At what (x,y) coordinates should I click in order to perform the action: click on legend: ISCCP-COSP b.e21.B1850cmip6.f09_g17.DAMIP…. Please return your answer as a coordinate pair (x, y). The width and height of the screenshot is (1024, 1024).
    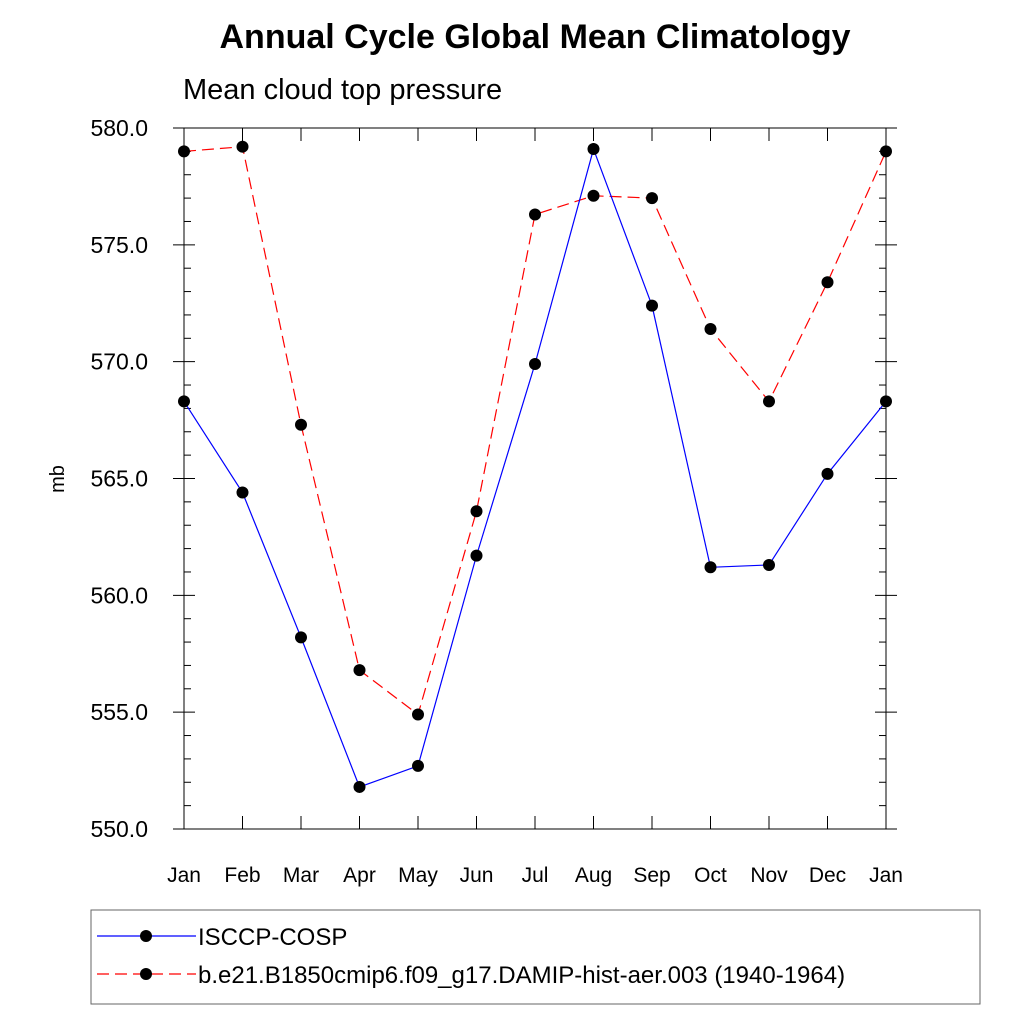
    Looking at the image, I should click on (535, 957).